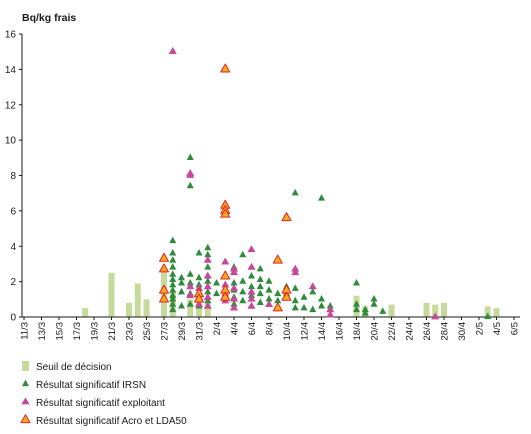 This screenshot has width=531, height=434. I want to click on x-tick-label: 6/4, so click(252, 328).